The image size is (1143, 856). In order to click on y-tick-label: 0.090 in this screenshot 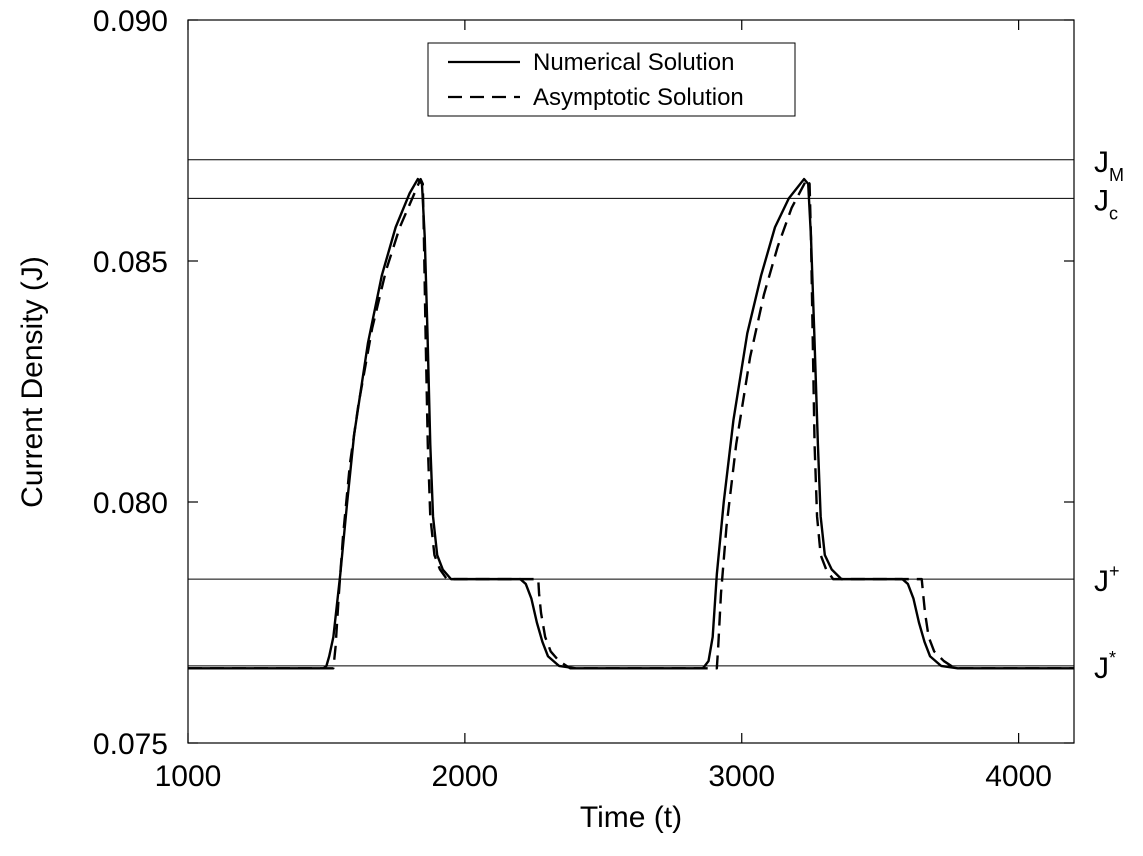, I will do `click(130, 21)`.